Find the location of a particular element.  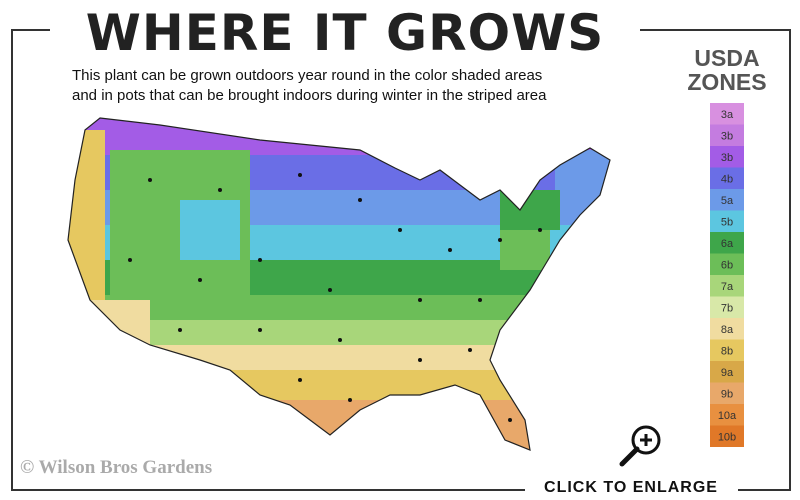

zone-legend: 3a 3b 3b 4b 5a 5b 6a 6b 7a 7b 8a 8b 9a 9b 10a 10b is located at coordinates (727, 275).